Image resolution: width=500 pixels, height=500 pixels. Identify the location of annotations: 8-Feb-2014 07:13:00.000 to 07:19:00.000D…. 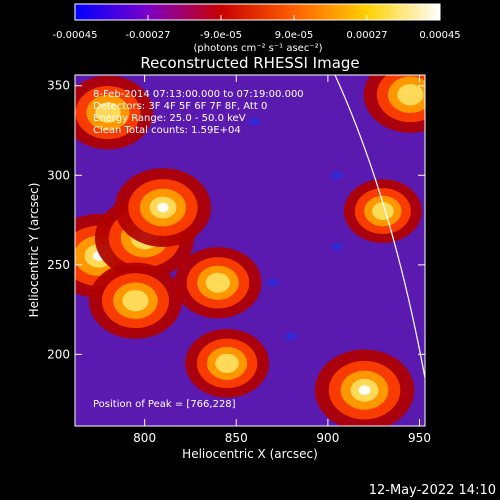
(198, 112).